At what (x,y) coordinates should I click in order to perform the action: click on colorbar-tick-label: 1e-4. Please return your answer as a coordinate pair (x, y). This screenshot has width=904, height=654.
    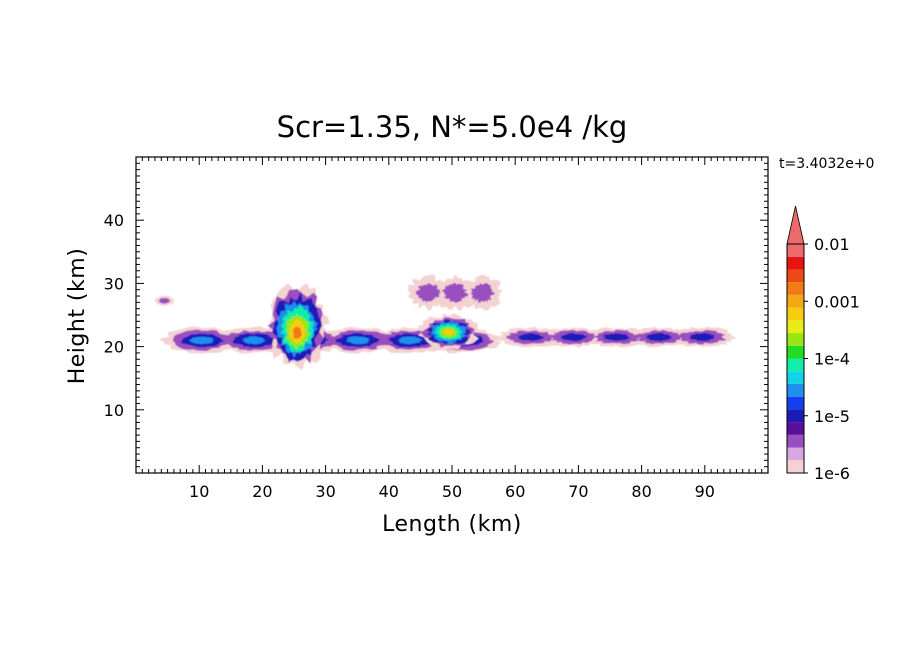
    Looking at the image, I should click on (832, 359).